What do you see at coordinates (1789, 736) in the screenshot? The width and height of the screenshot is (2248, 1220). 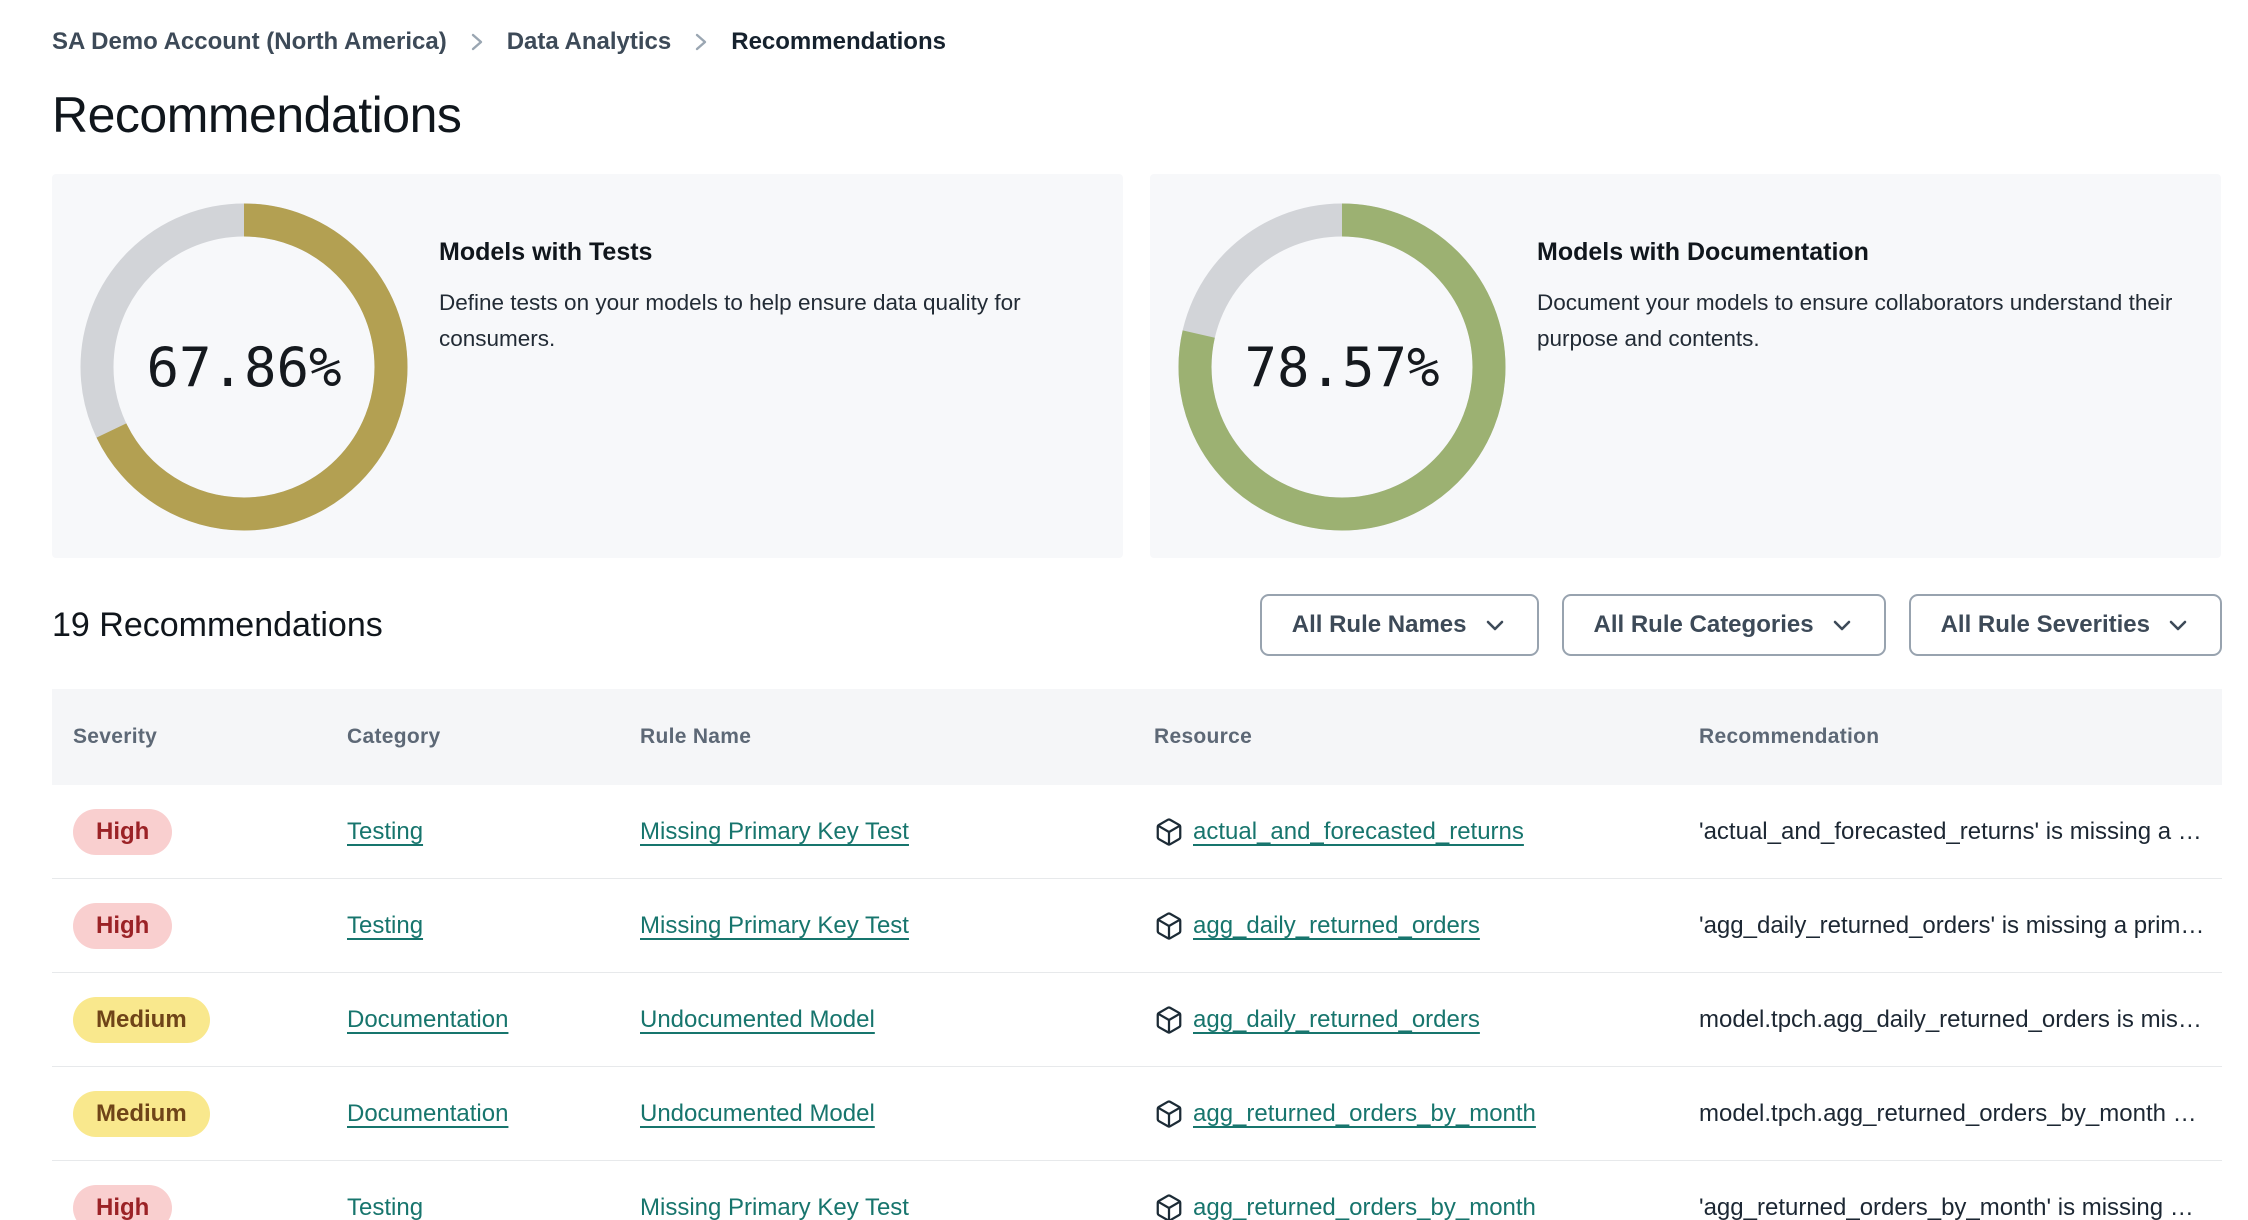 I see `column-header-recommendation: Recommendation` at bounding box center [1789, 736].